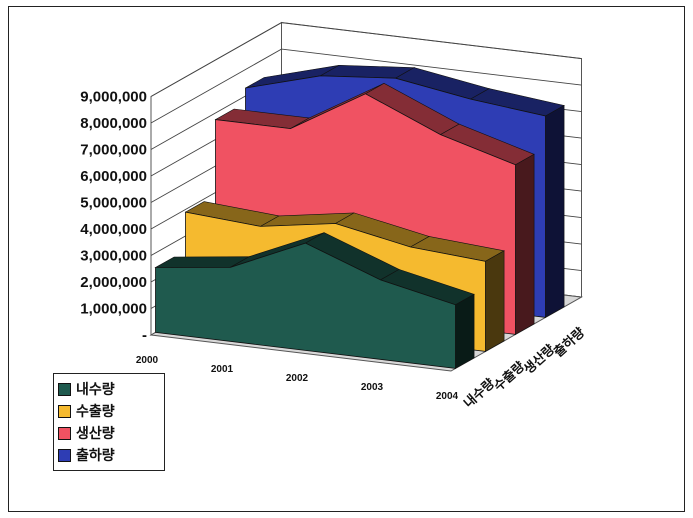  What do you see at coordinates (509, 377) in the screenshot?
I see `depth-tick-label: 수출량` at bounding box center [509, 377].